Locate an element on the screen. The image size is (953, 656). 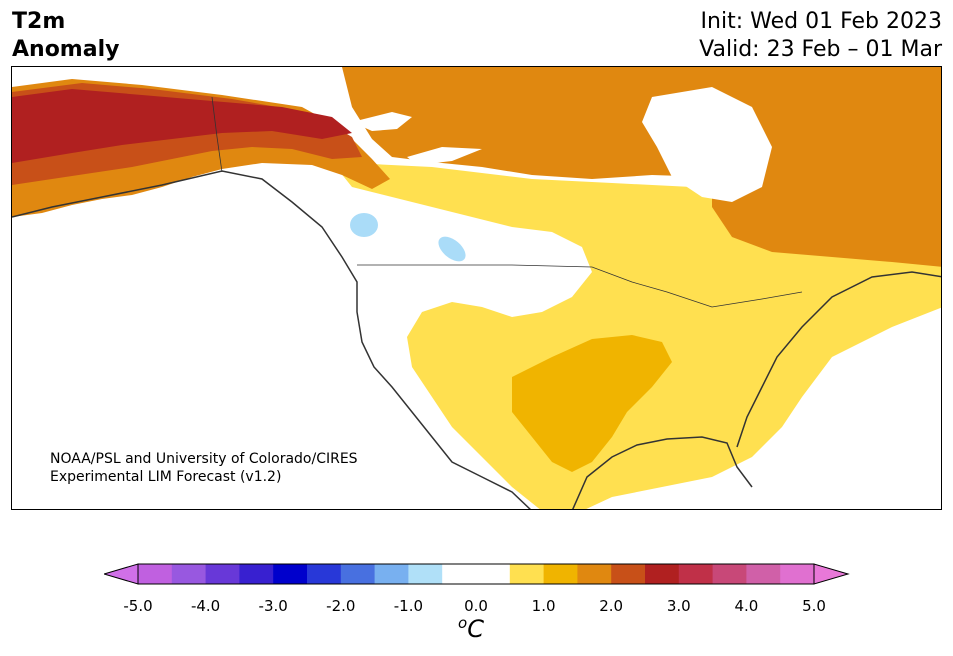
colorbar-tick-label: -5.0 is located at coordinates (138, 606).